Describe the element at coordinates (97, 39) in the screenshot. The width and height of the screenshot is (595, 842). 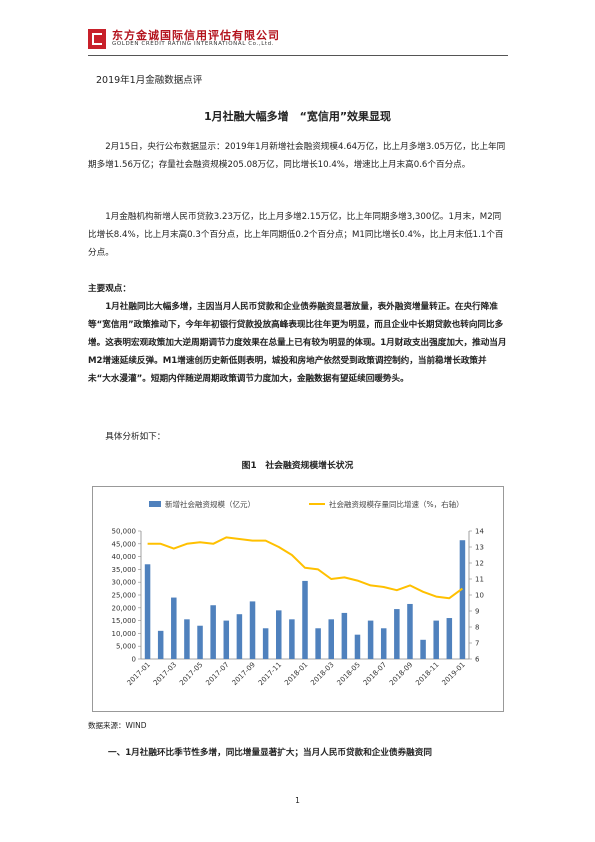
I see `company-logo-icon` at that location.